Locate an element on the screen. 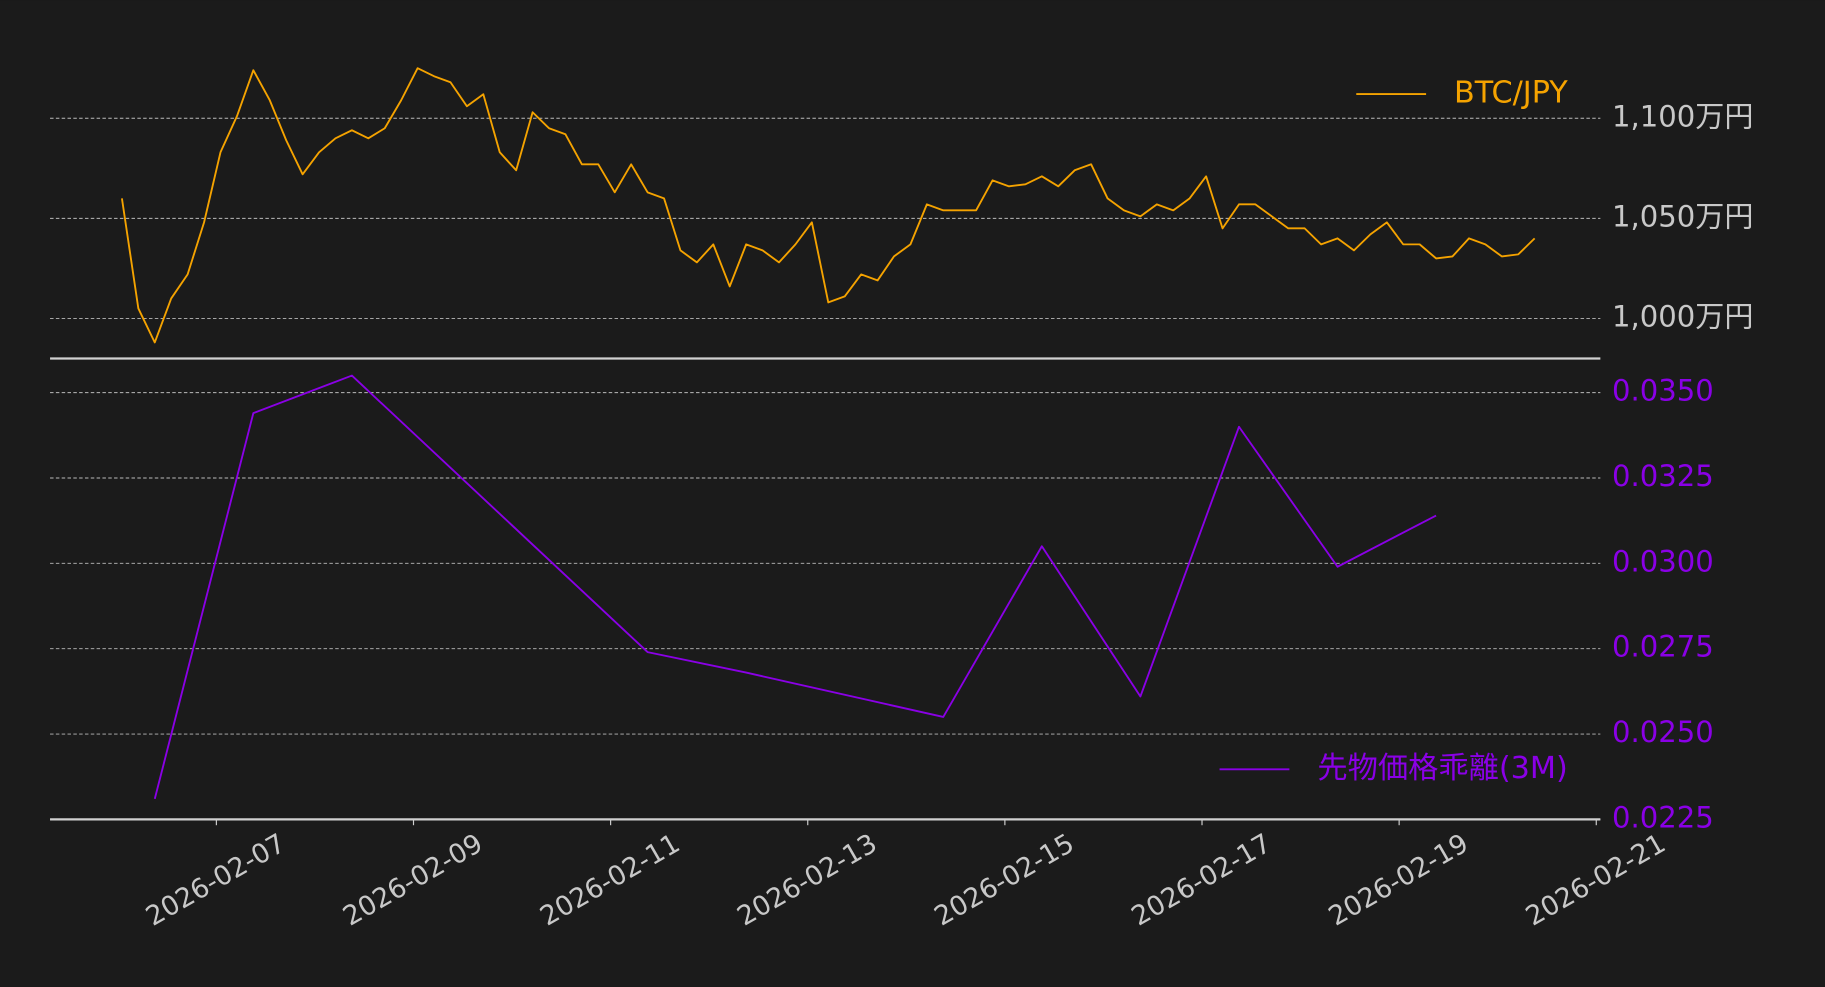 The height and width of the screenshot is (987, 1825). legend-label: BTC/JPY is located at coordinates (1511, 93).